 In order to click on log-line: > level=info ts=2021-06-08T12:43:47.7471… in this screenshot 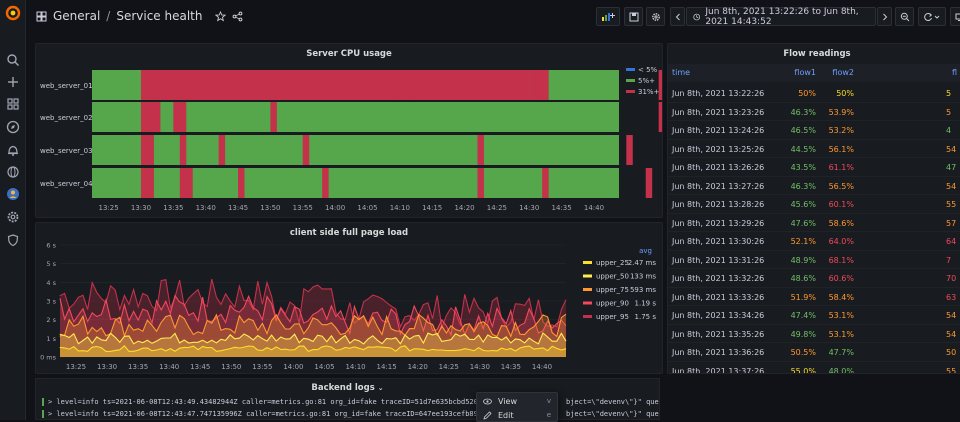, I will do `click(285, 414)`.